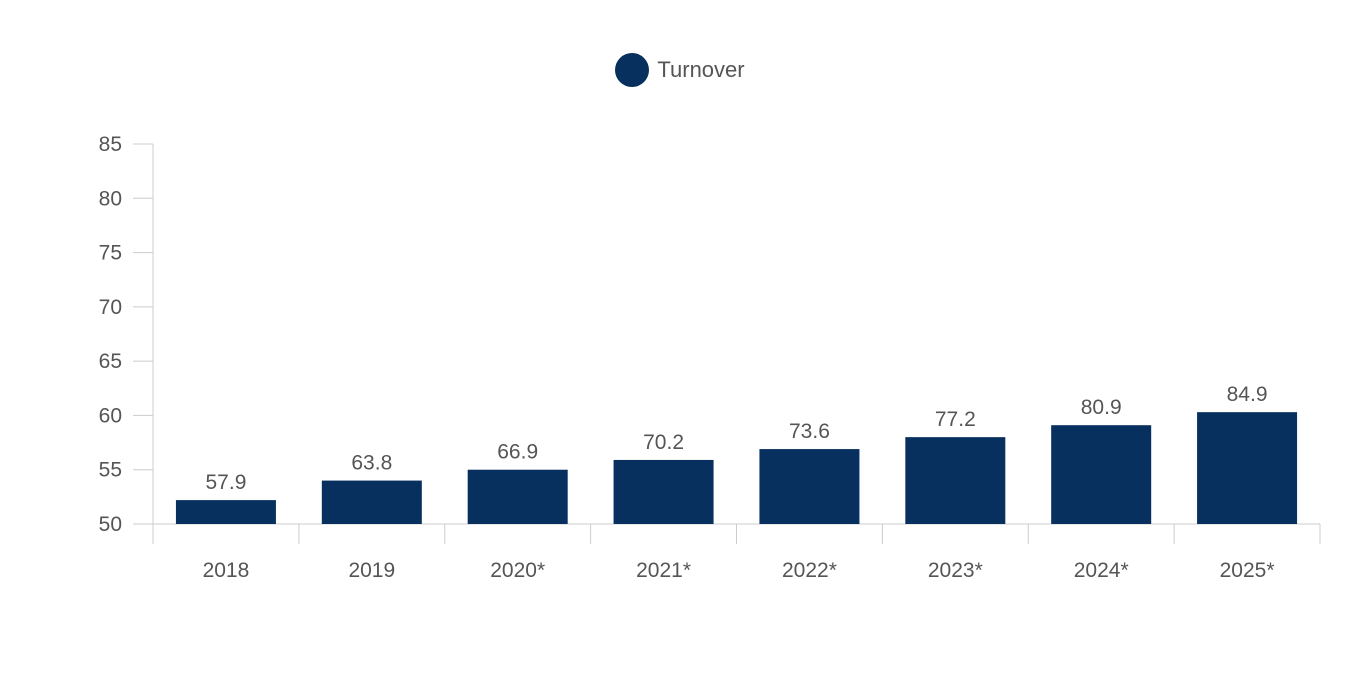 The image size is (1360, 680). Describe the element at coordinates (517, 452) in the screenshot. I see `data-label: 66.9` at that location.